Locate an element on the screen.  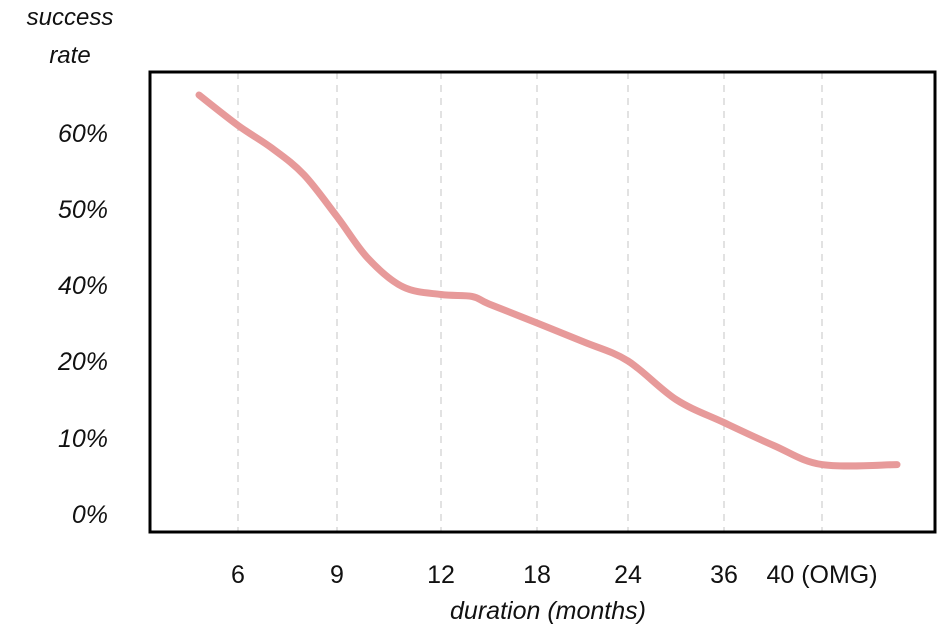
x-axis-label: duration (months) is located at coordinates (548, 611).